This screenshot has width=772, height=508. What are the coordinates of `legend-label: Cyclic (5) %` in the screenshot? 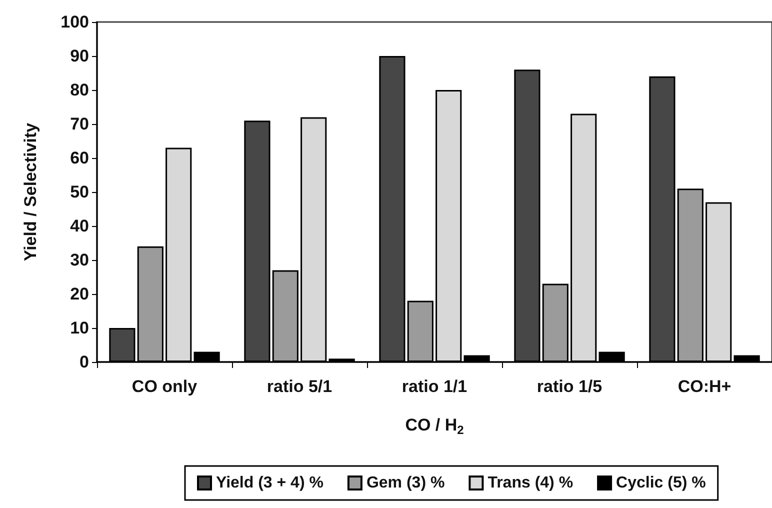 It's located at (661, 483).